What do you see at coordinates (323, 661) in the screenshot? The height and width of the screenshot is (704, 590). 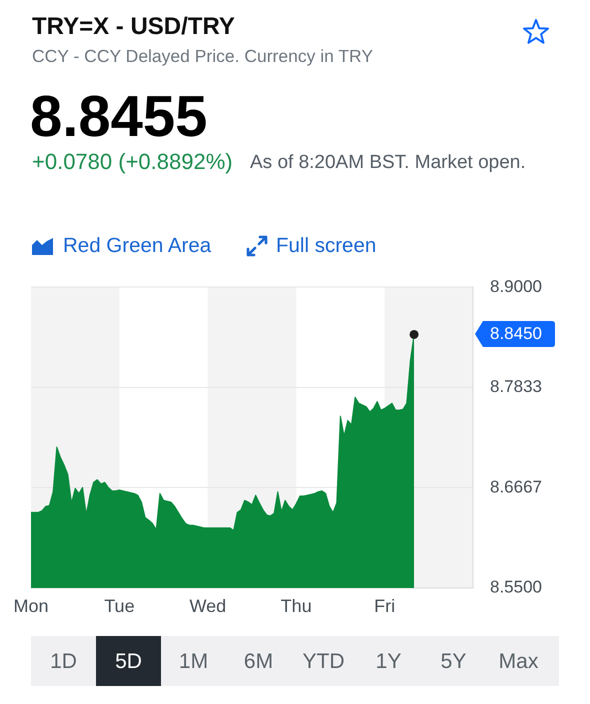 I see `text: YTD` at bounding box center [323, 661].